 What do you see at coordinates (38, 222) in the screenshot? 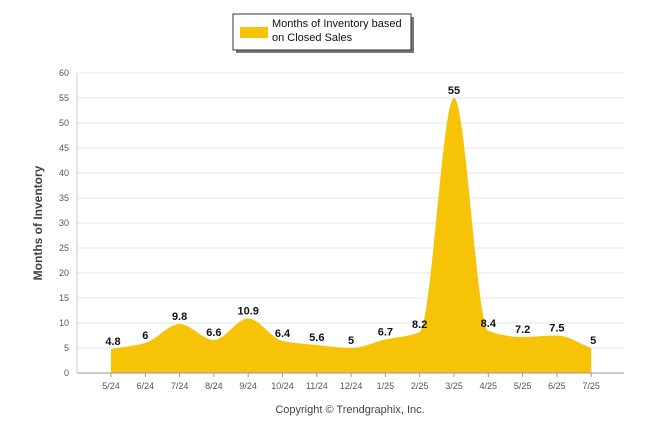
I see `y-axis-label: Months of Inventory` at bounding box center [38, 222].